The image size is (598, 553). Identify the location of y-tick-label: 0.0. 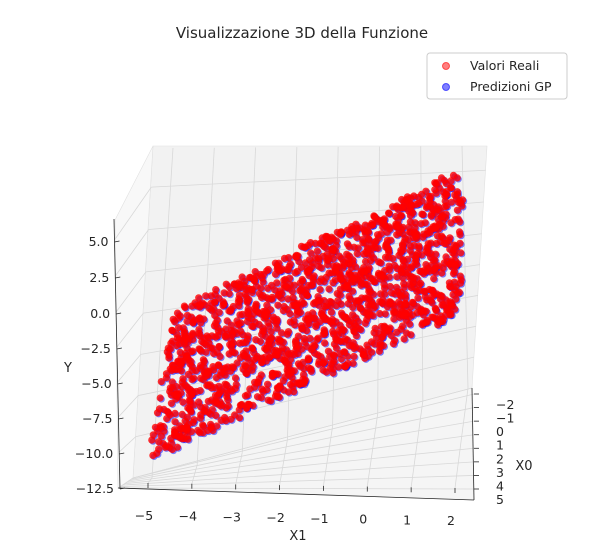
(100, 313).